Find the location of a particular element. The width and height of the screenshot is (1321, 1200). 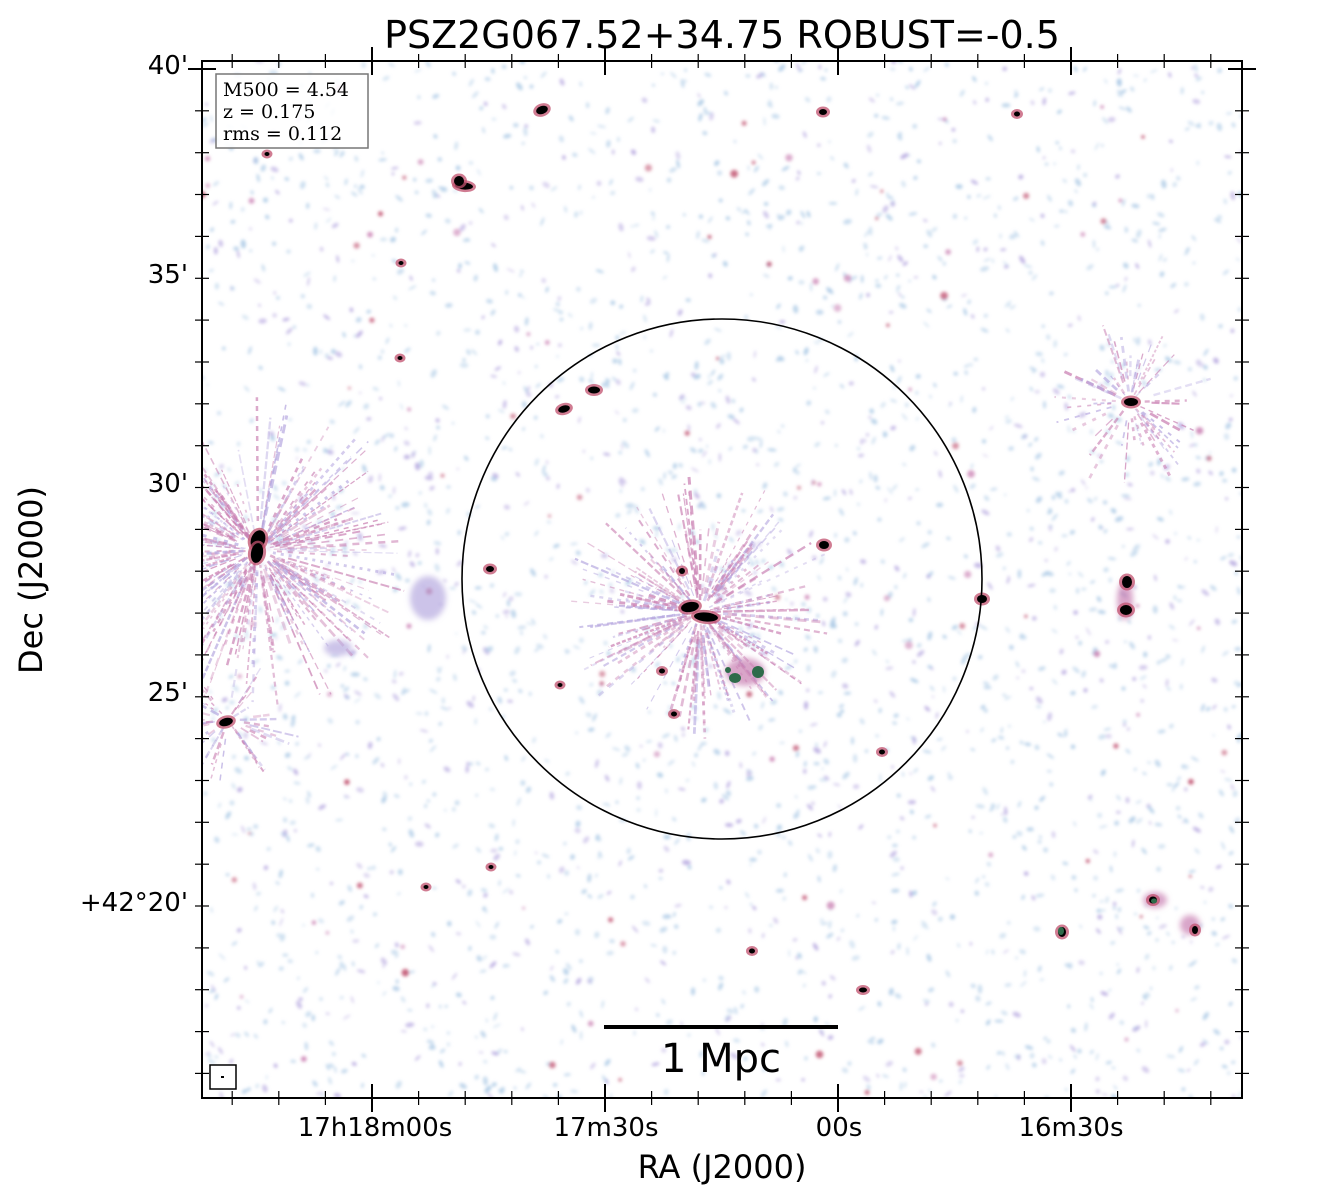

source-core is located at coordinates (257, 553).